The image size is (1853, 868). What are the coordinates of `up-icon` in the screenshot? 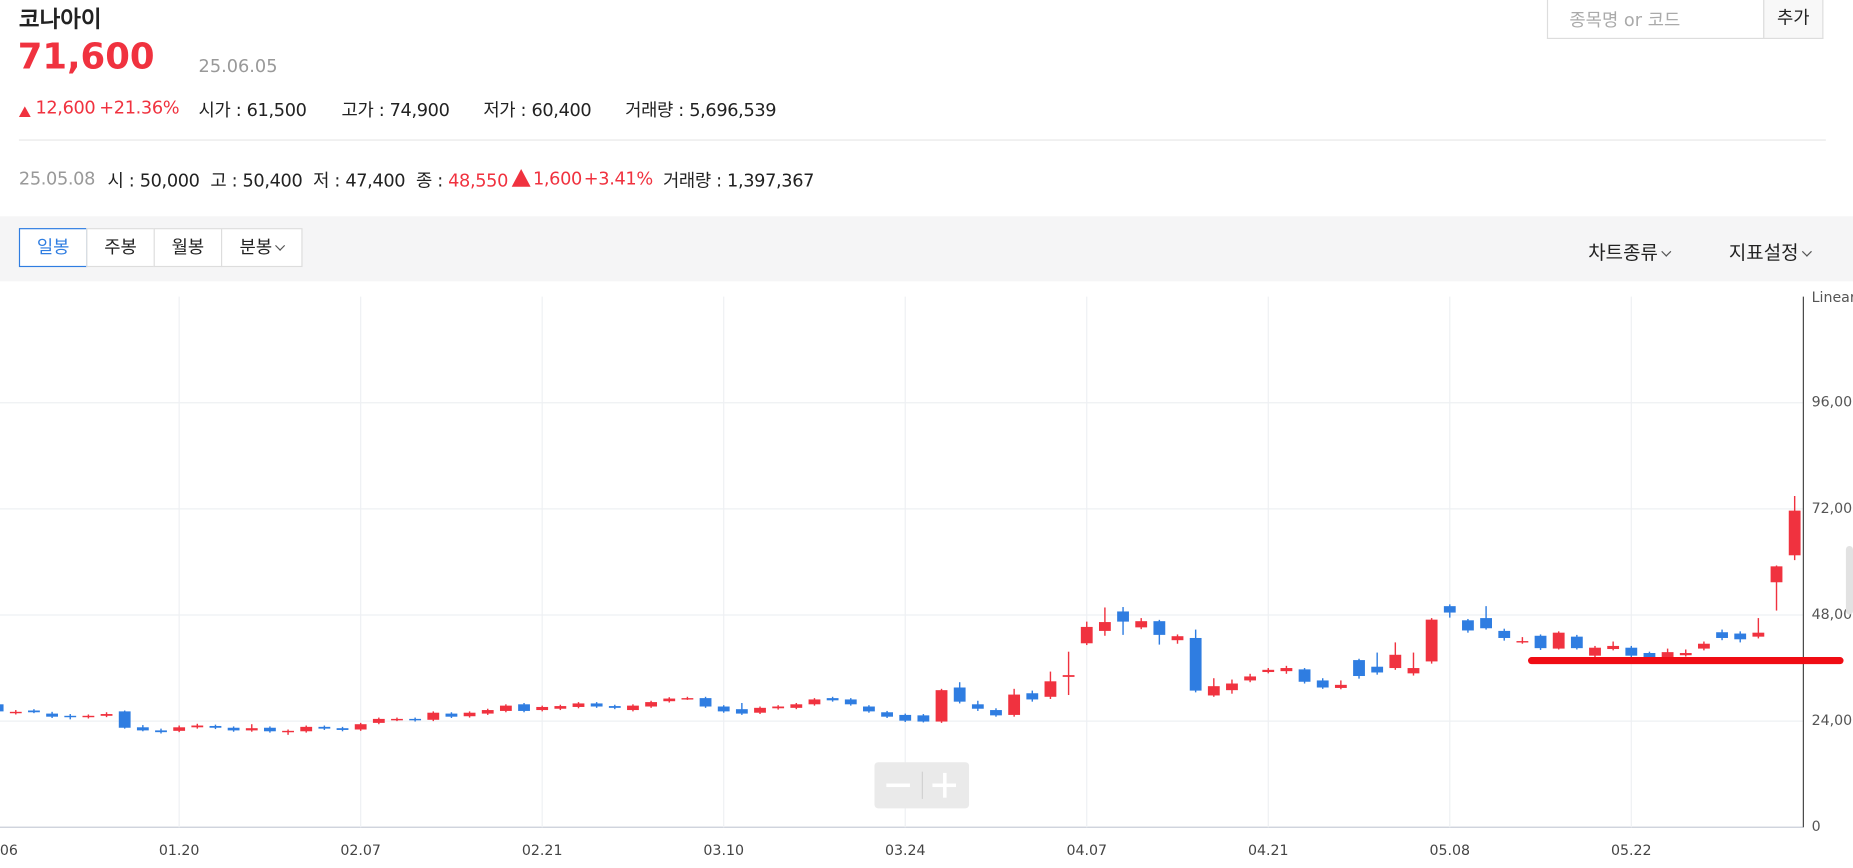 It's located at (521, 179).